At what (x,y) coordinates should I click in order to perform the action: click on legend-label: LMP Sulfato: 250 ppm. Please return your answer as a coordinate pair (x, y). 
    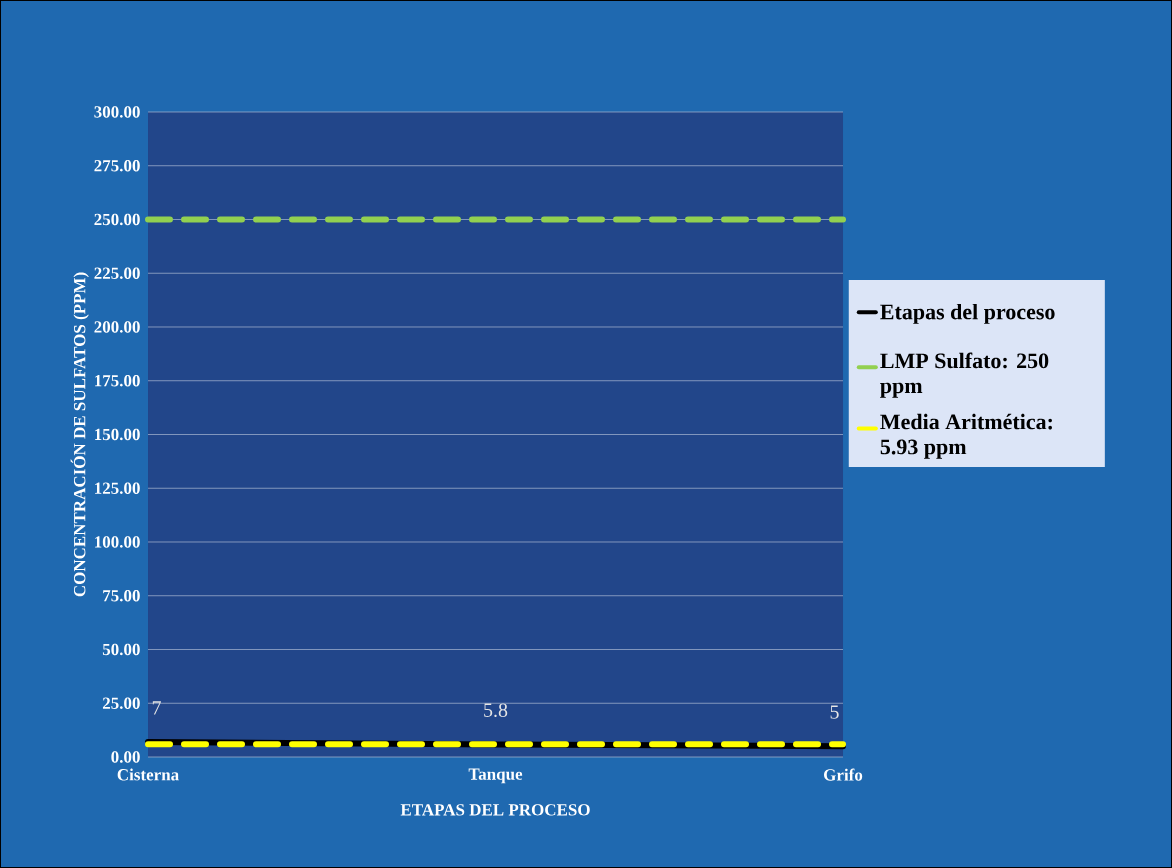
    Looking at the image, I should click on (964, 375).